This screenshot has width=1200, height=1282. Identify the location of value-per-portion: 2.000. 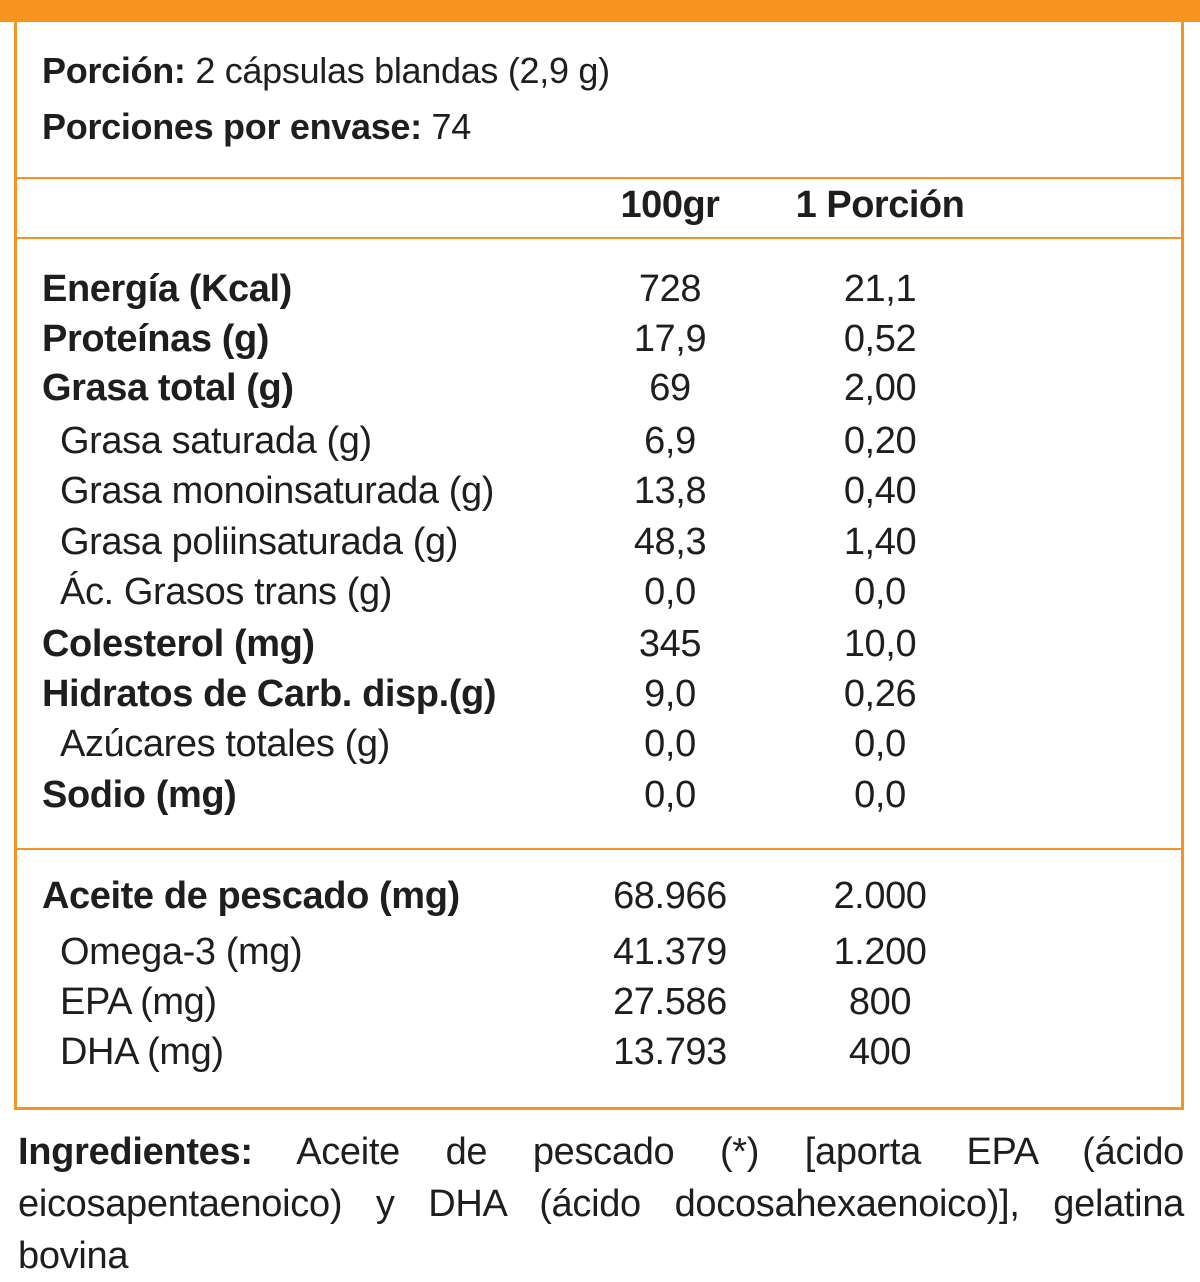
(880, 896).